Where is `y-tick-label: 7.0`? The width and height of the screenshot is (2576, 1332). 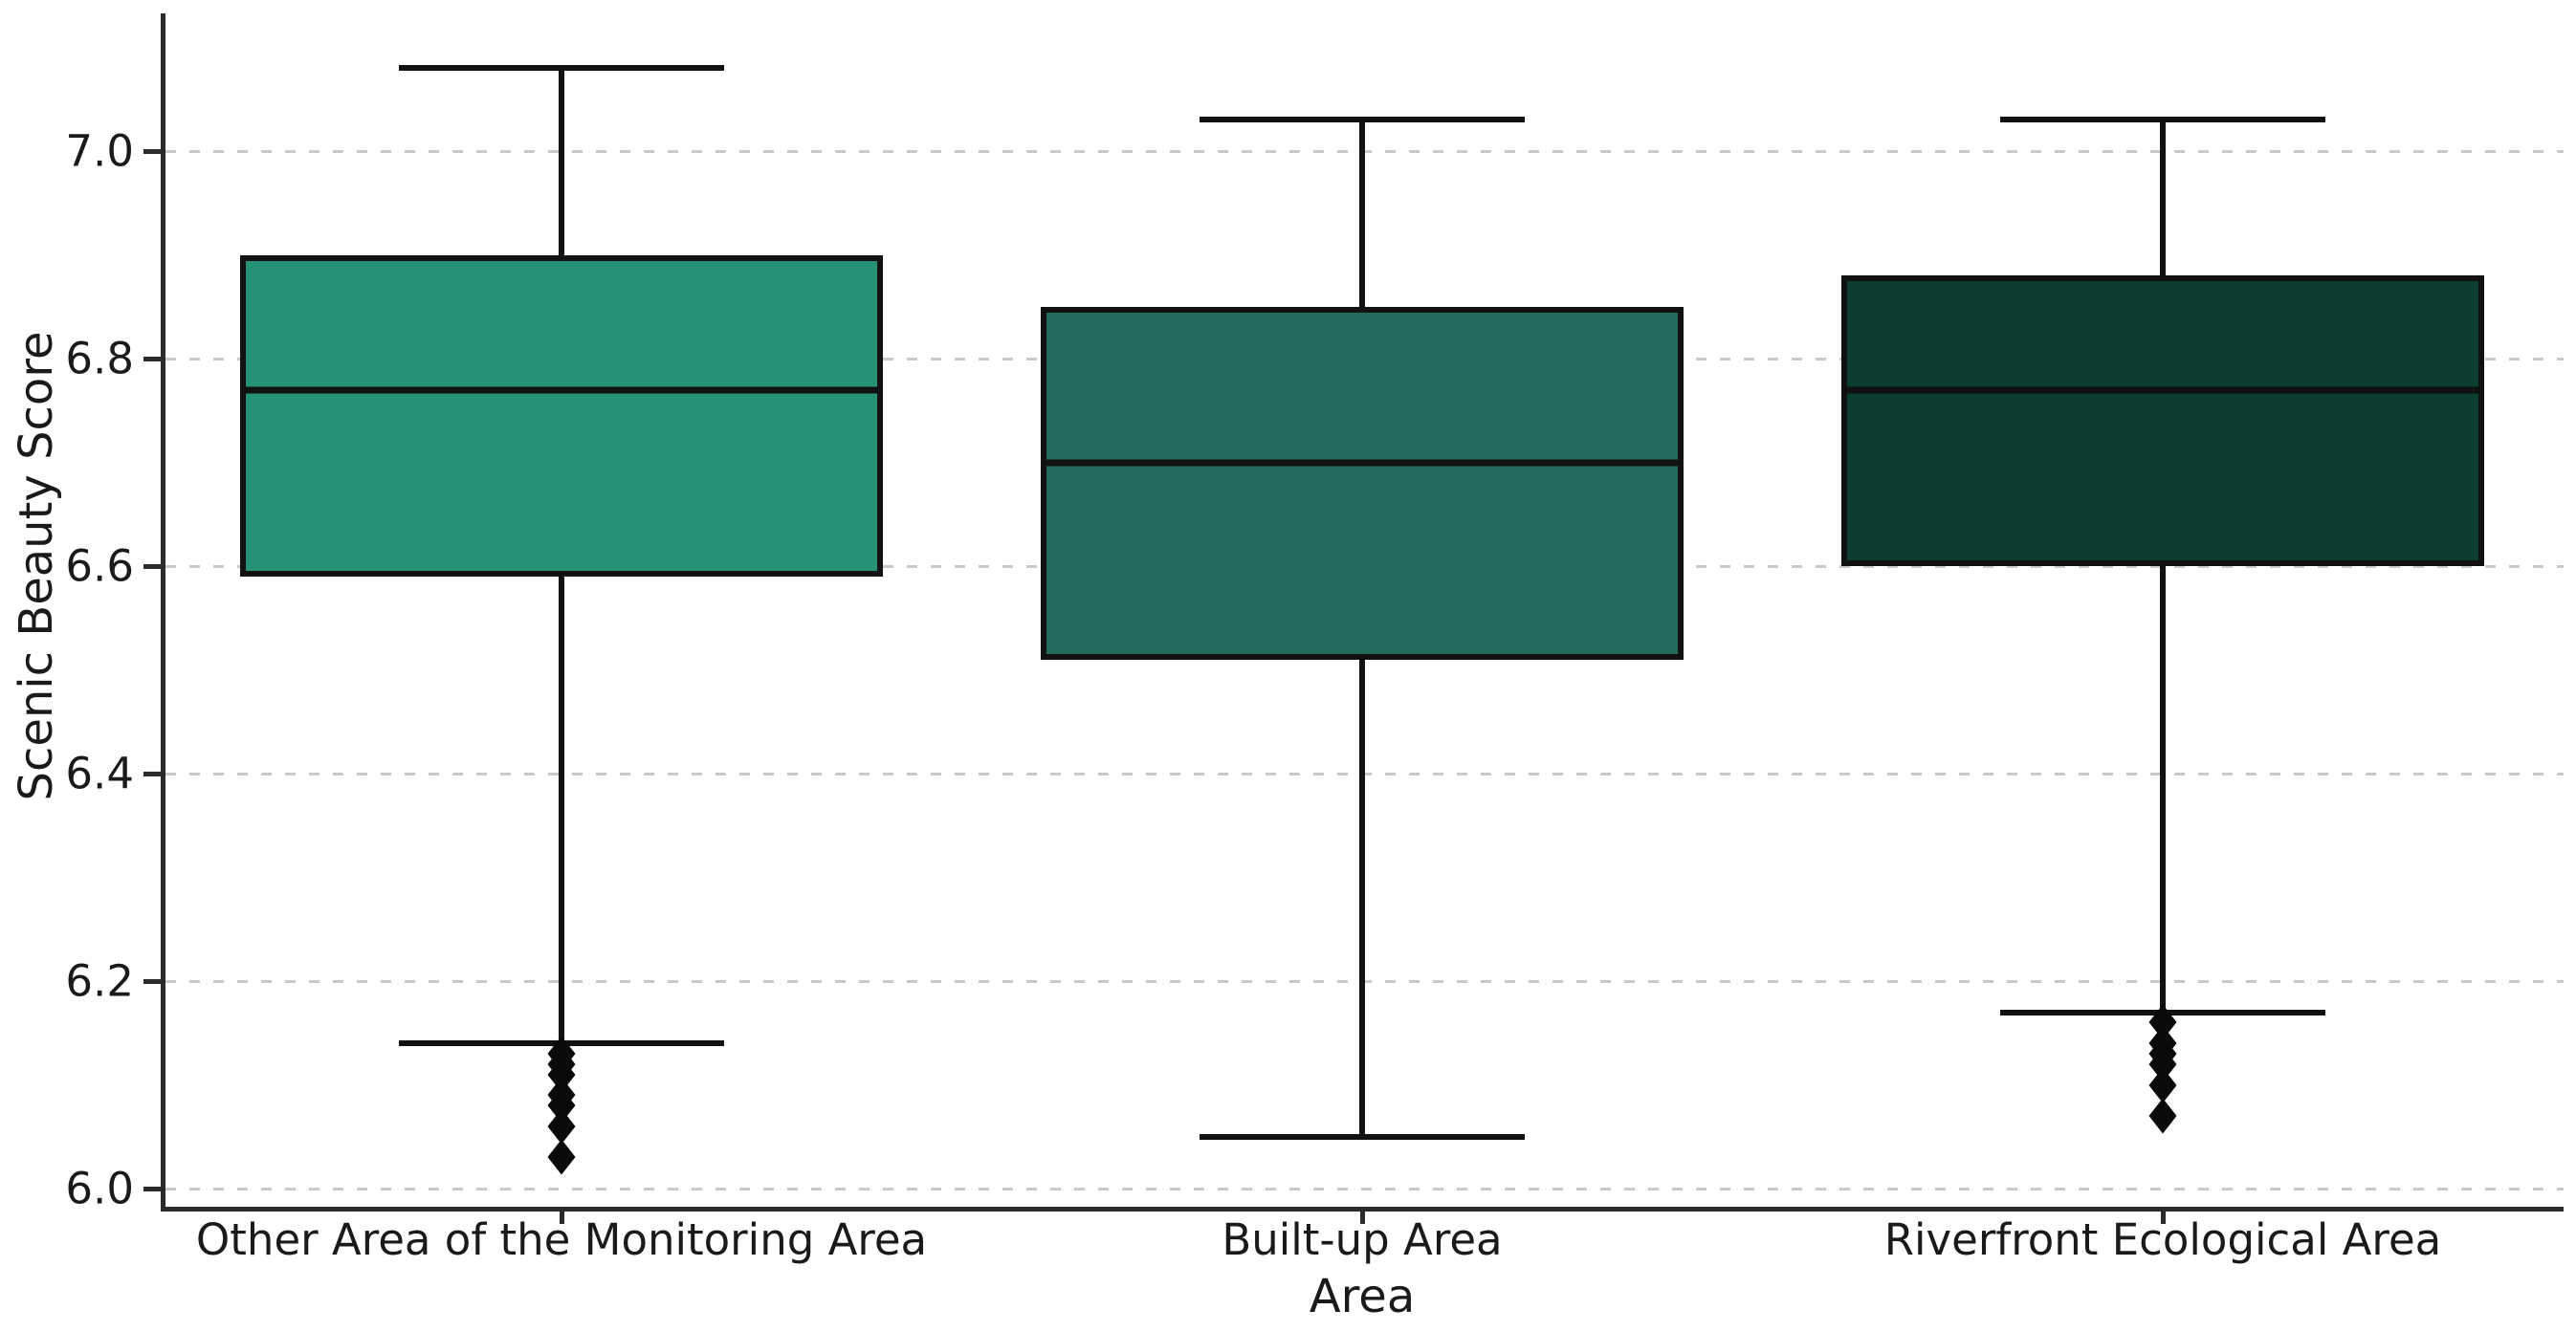
y-tick-label: 7.0 is located at coordinates (99, 151).